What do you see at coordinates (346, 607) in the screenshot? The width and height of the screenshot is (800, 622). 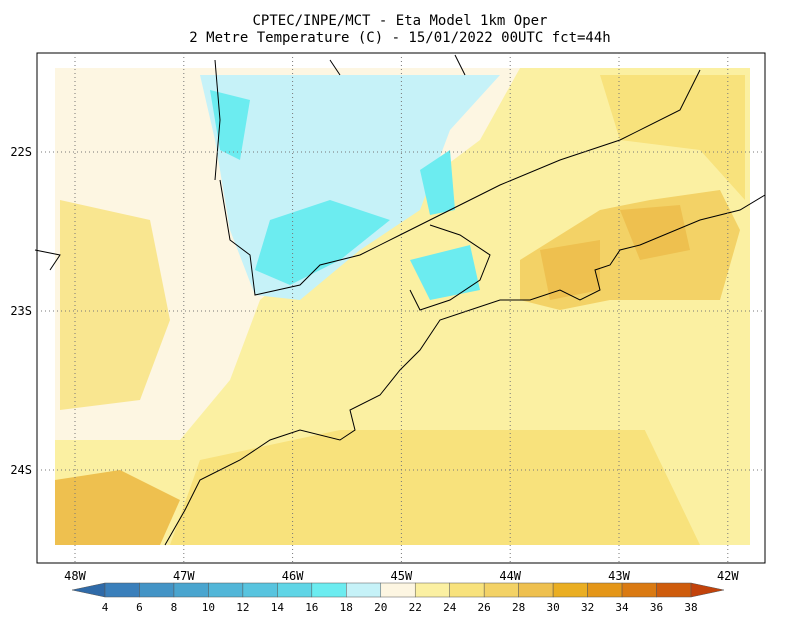 I see `colorbar-label: 18` at bounding box center [346, 607].